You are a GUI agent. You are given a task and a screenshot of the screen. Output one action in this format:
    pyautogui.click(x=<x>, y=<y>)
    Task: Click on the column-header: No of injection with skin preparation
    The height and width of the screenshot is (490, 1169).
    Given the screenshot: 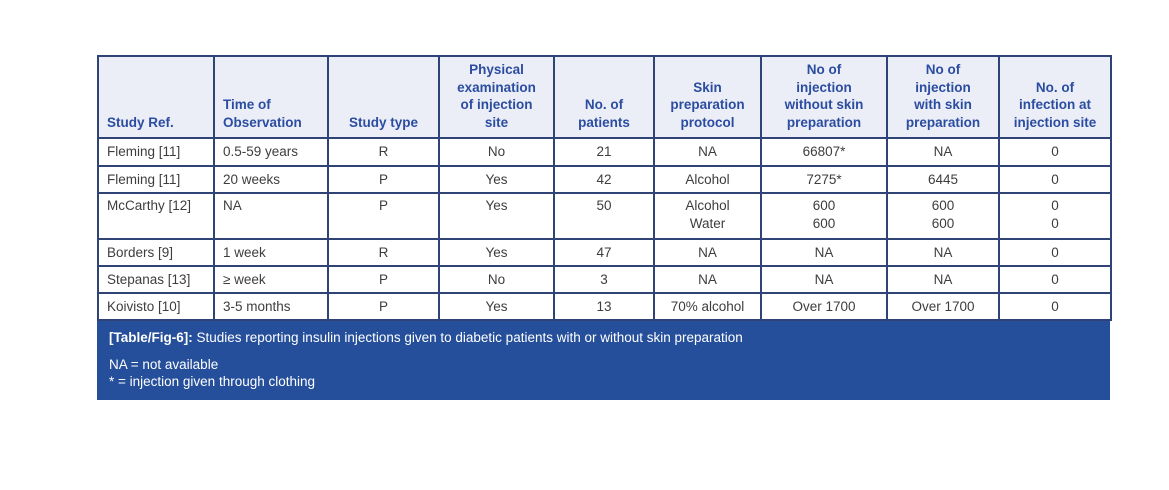 What is the action you would take?
    pyautogui.click(x=943, y=97)
    